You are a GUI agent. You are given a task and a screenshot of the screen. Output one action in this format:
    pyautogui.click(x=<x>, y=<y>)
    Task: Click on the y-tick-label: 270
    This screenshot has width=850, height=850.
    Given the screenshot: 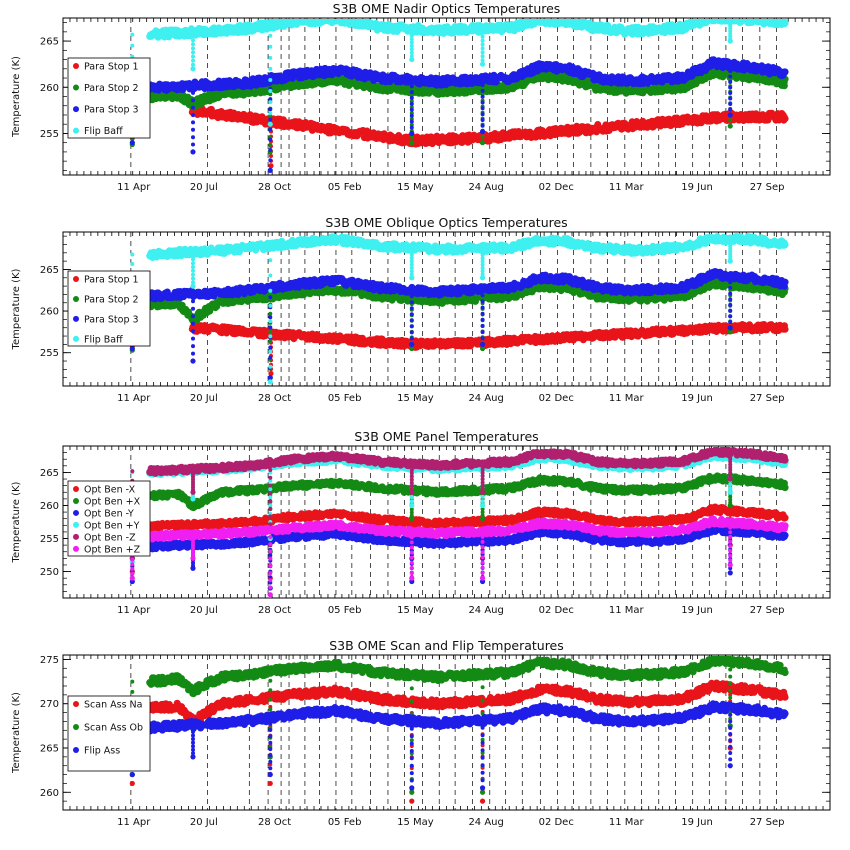 What is the action you would take?
    pyautogui.click(x=49, y=704)
    